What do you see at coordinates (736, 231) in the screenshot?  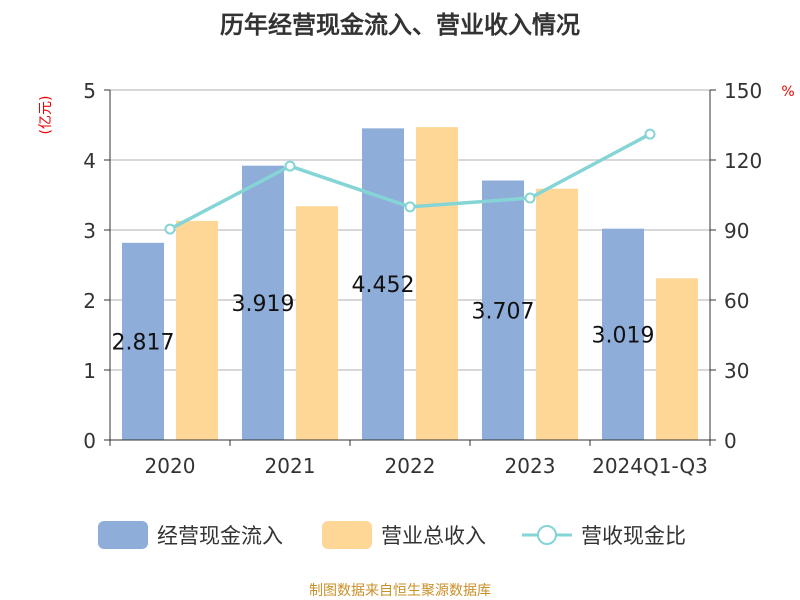 I see `right-tick-label: 90` at bounding box center [736, 231].